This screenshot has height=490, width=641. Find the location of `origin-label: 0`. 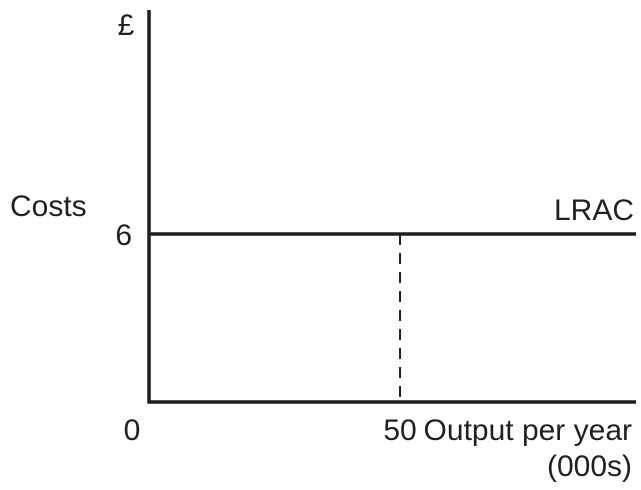

origin-label: 0 is located at coordinates (132, 430).